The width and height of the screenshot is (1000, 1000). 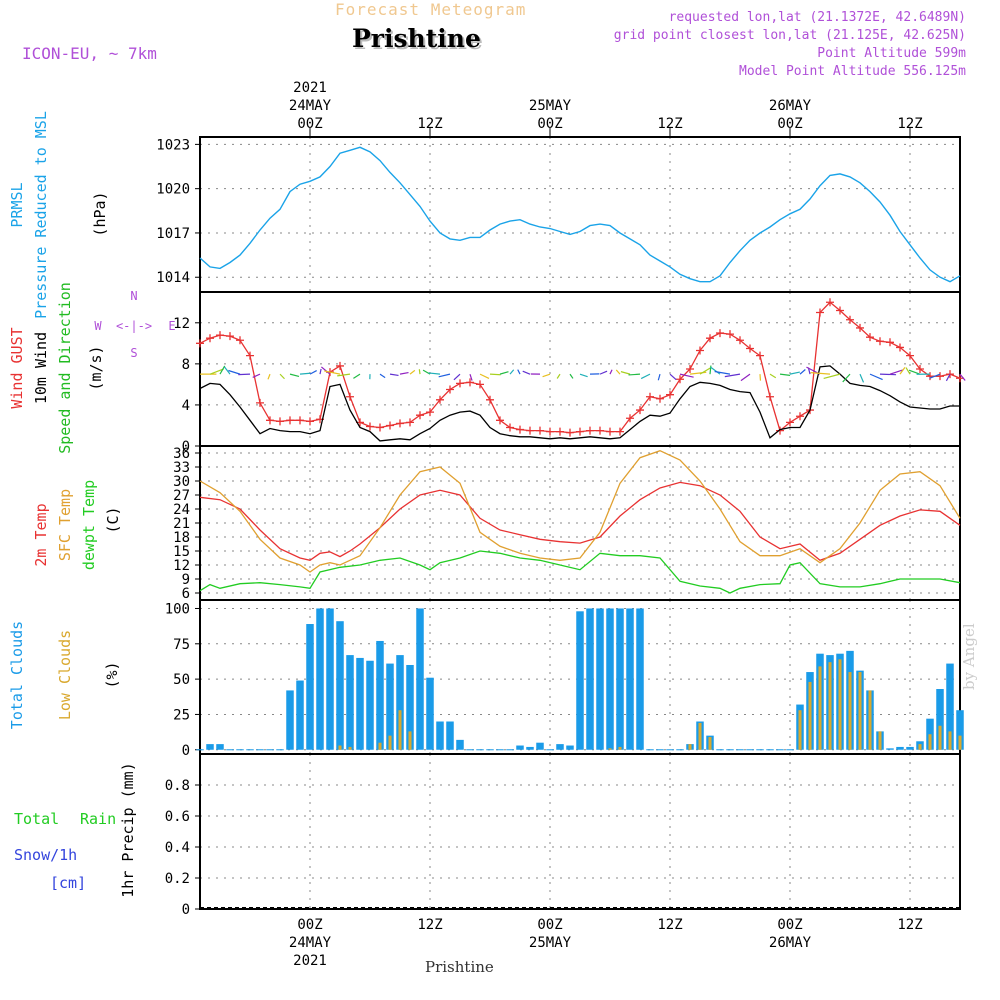 I want to click on model-altitude: Model Point Altitude 556.125m, so click(x=852, y=71).